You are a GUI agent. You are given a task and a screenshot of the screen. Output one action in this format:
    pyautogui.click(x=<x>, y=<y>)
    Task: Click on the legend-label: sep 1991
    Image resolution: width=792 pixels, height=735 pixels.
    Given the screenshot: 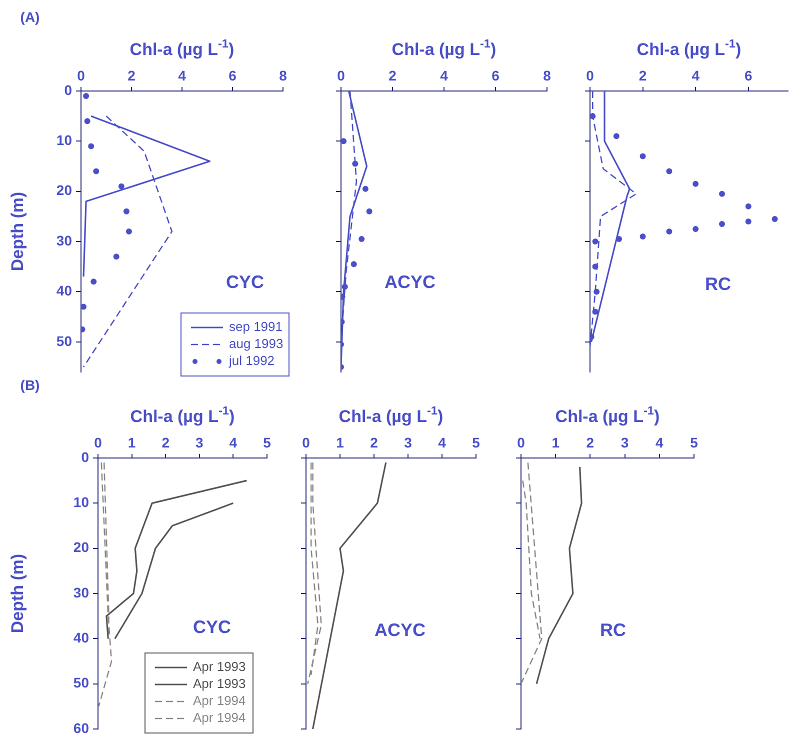 What is the action you would take?
    pyautogui.click(x=255, y=326)
    